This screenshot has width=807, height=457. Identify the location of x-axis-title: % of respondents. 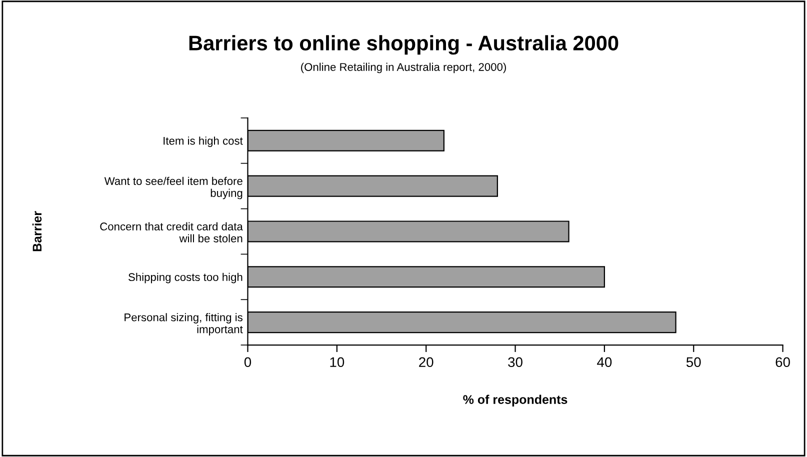
(515, 400).